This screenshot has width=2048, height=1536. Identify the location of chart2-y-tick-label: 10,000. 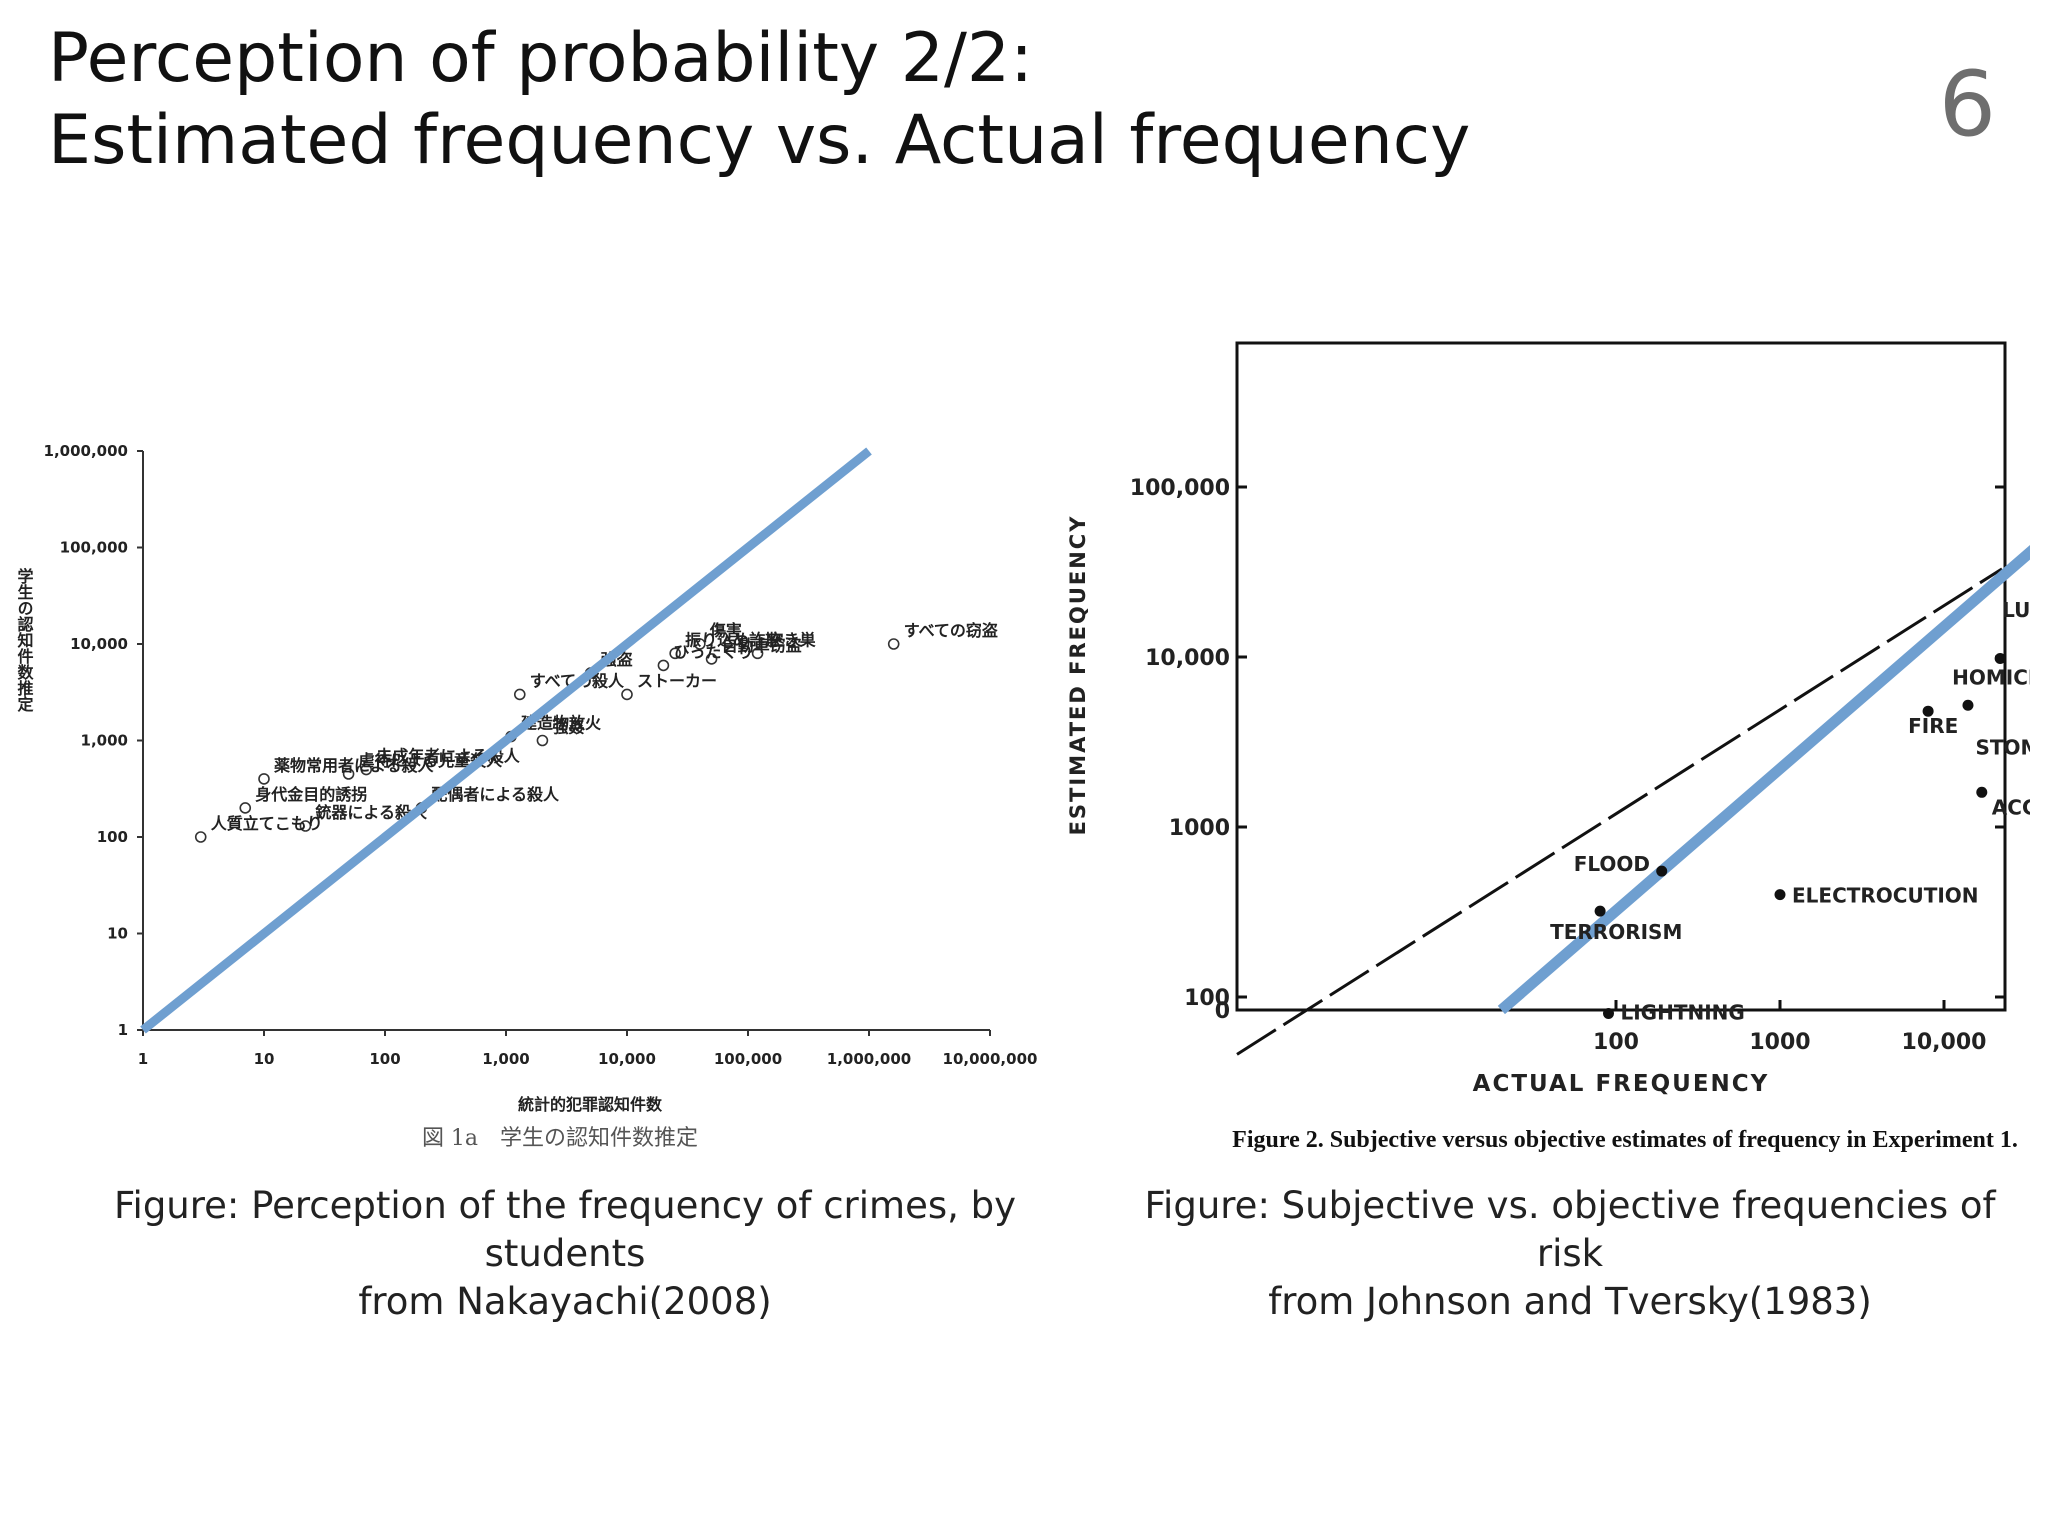
(1187, 658).